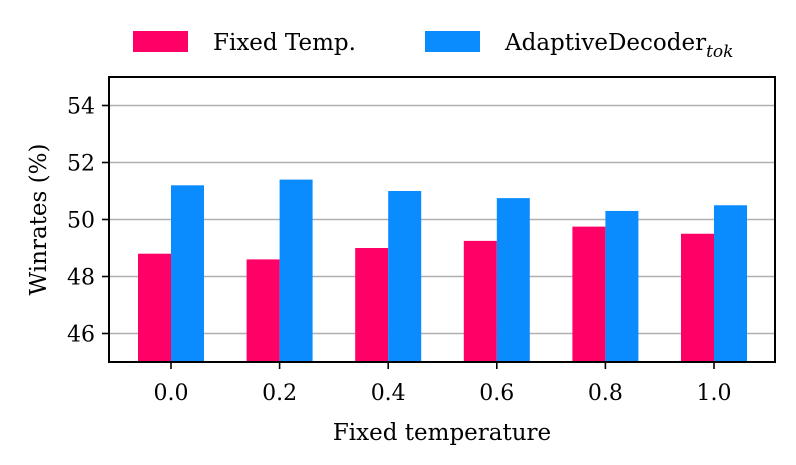  I want to click on legend-label-adaptive-decoder-subscript: tok, so click(719, 52).